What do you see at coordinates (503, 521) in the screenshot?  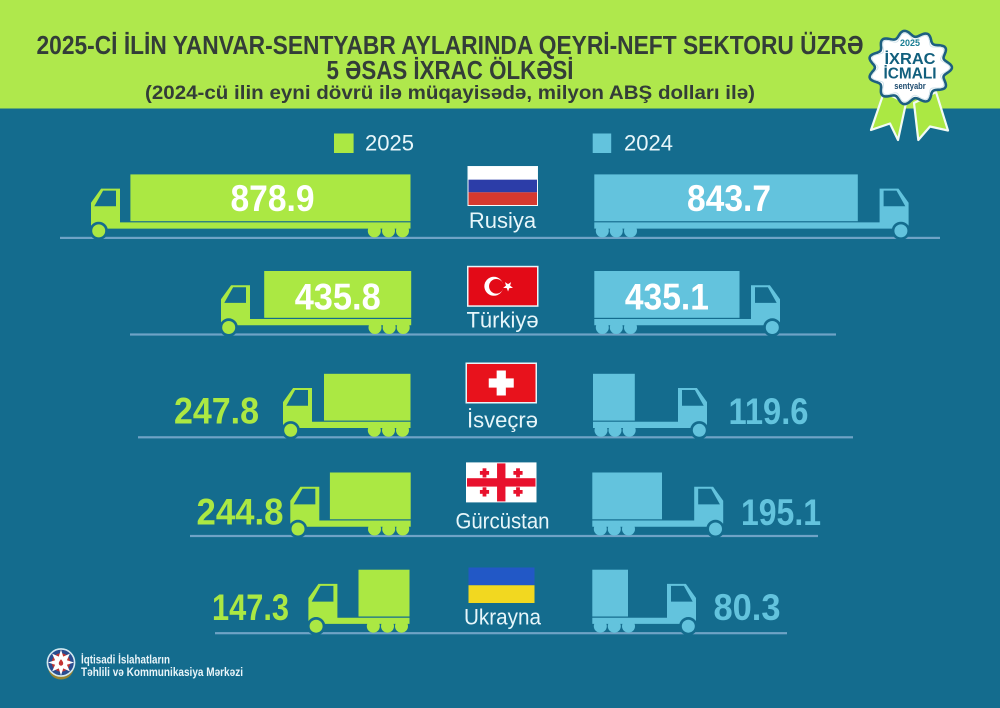 I see `svg-text: Gürcüstan` at bounding box center [503, 521].